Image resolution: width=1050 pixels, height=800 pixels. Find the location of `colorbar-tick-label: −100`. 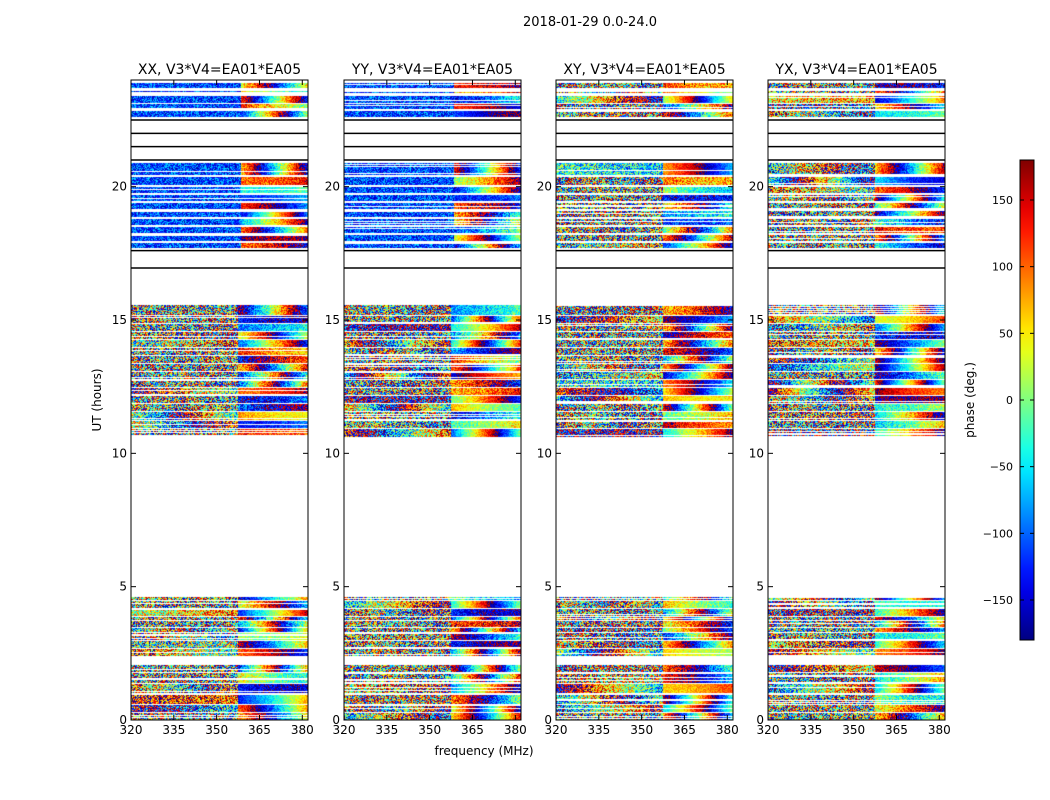

colorbar-tick-label: −100 is located at coordinates (998, 533).